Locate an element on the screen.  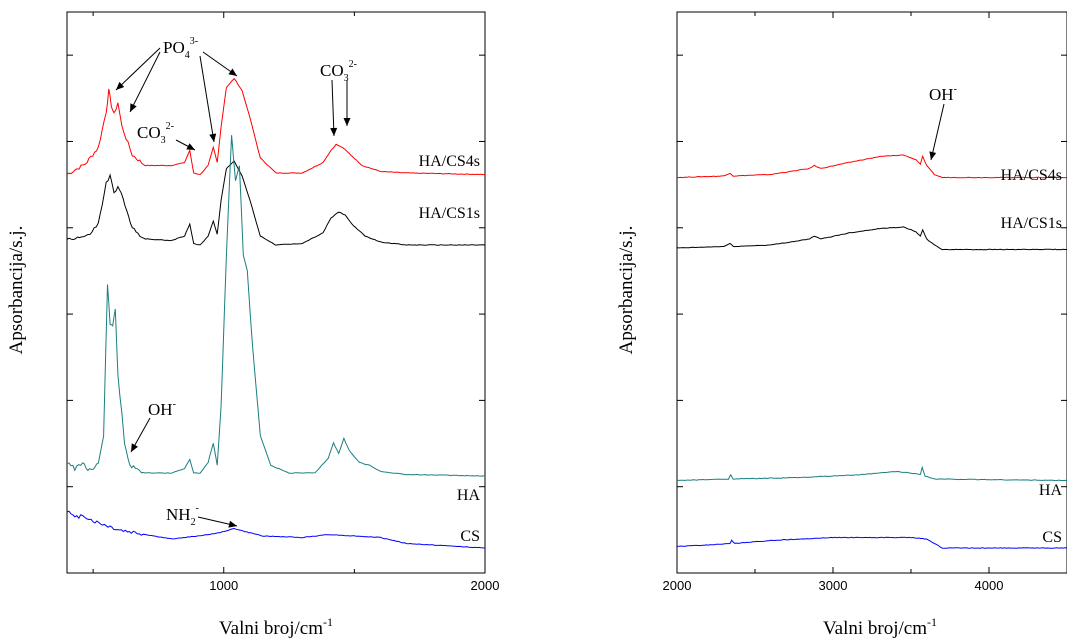
annotation-label: PO43- is located at coordinates (180, 48).